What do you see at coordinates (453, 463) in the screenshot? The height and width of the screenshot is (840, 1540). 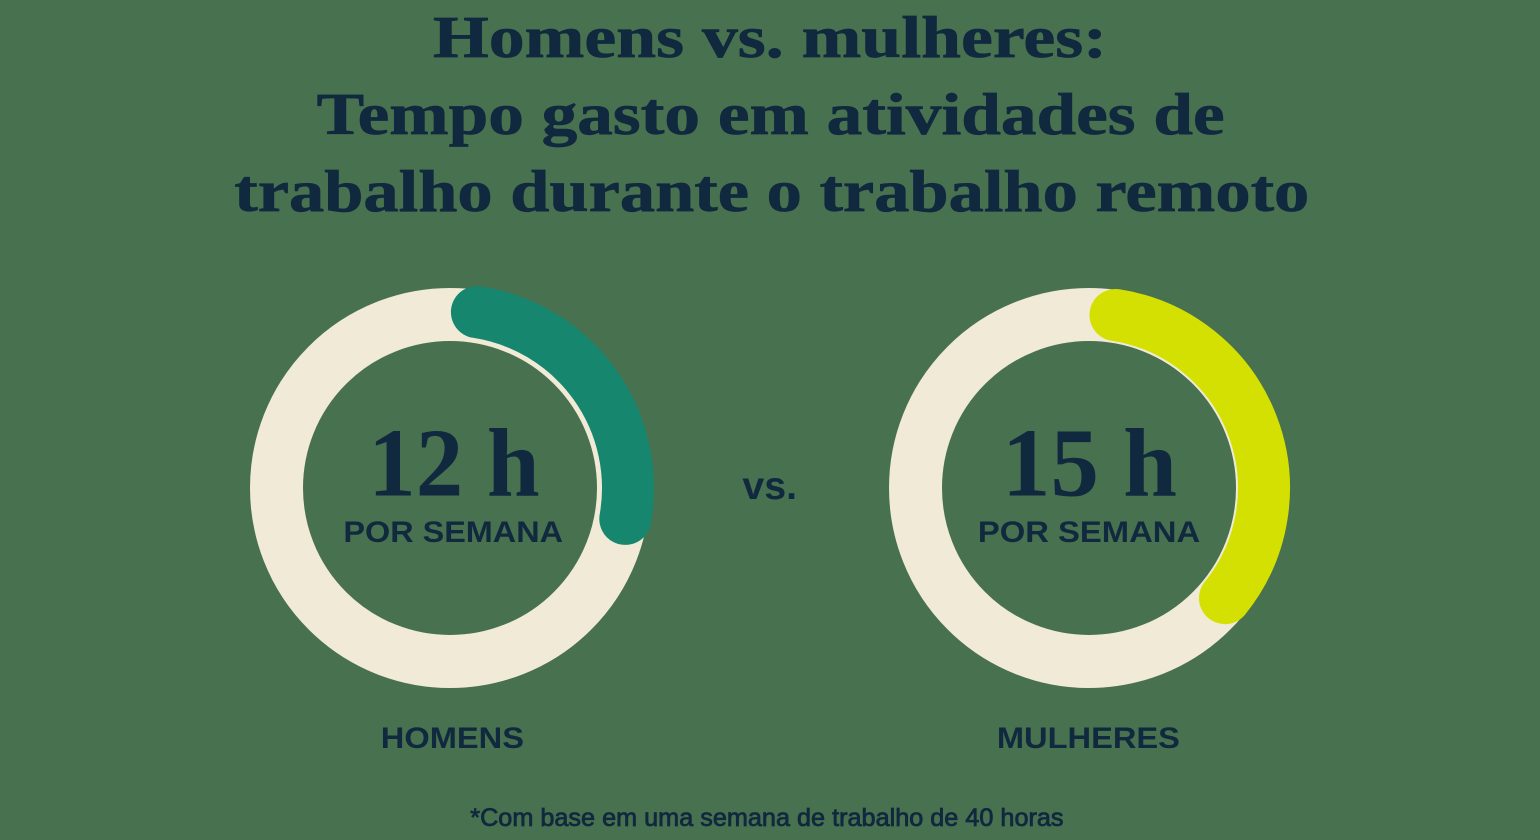 I see `svg-text: 12 h` at bounding box center [453, 463].